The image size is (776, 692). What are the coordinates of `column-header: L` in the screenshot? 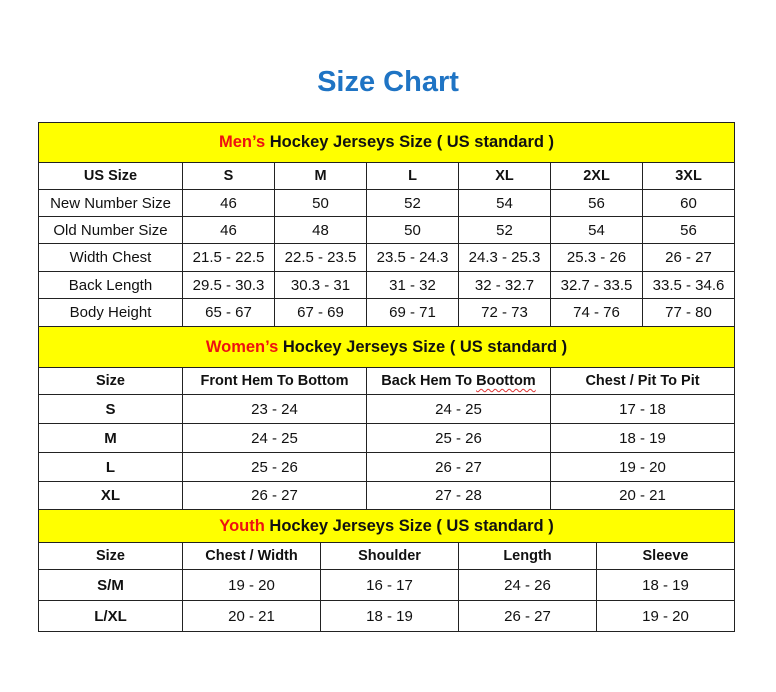 It's located at (412, 176).